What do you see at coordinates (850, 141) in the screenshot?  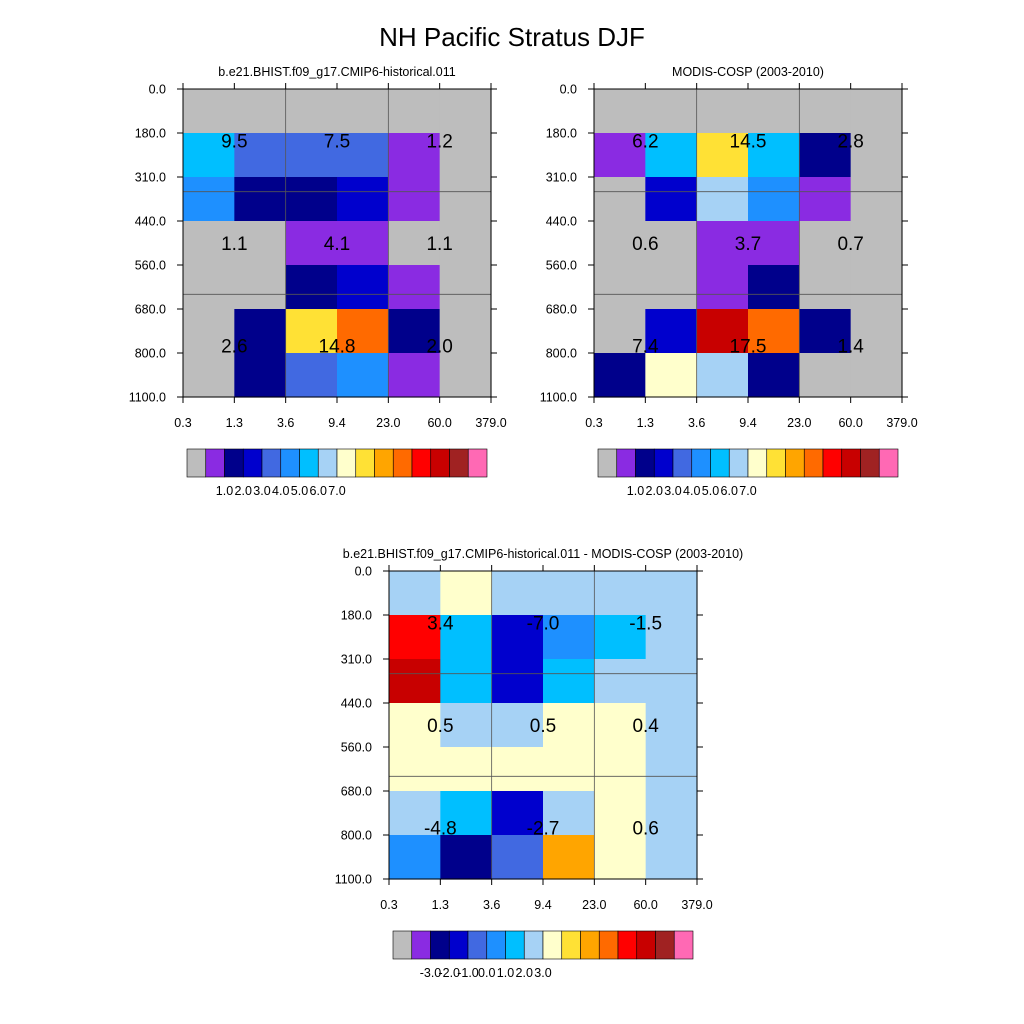 I see `block-value-label: 2.8` at bounding box center [850, 141].